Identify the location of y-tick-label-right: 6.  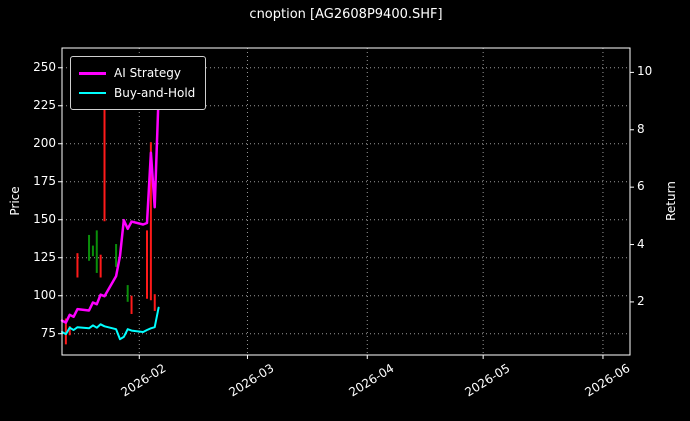
(641, 186).